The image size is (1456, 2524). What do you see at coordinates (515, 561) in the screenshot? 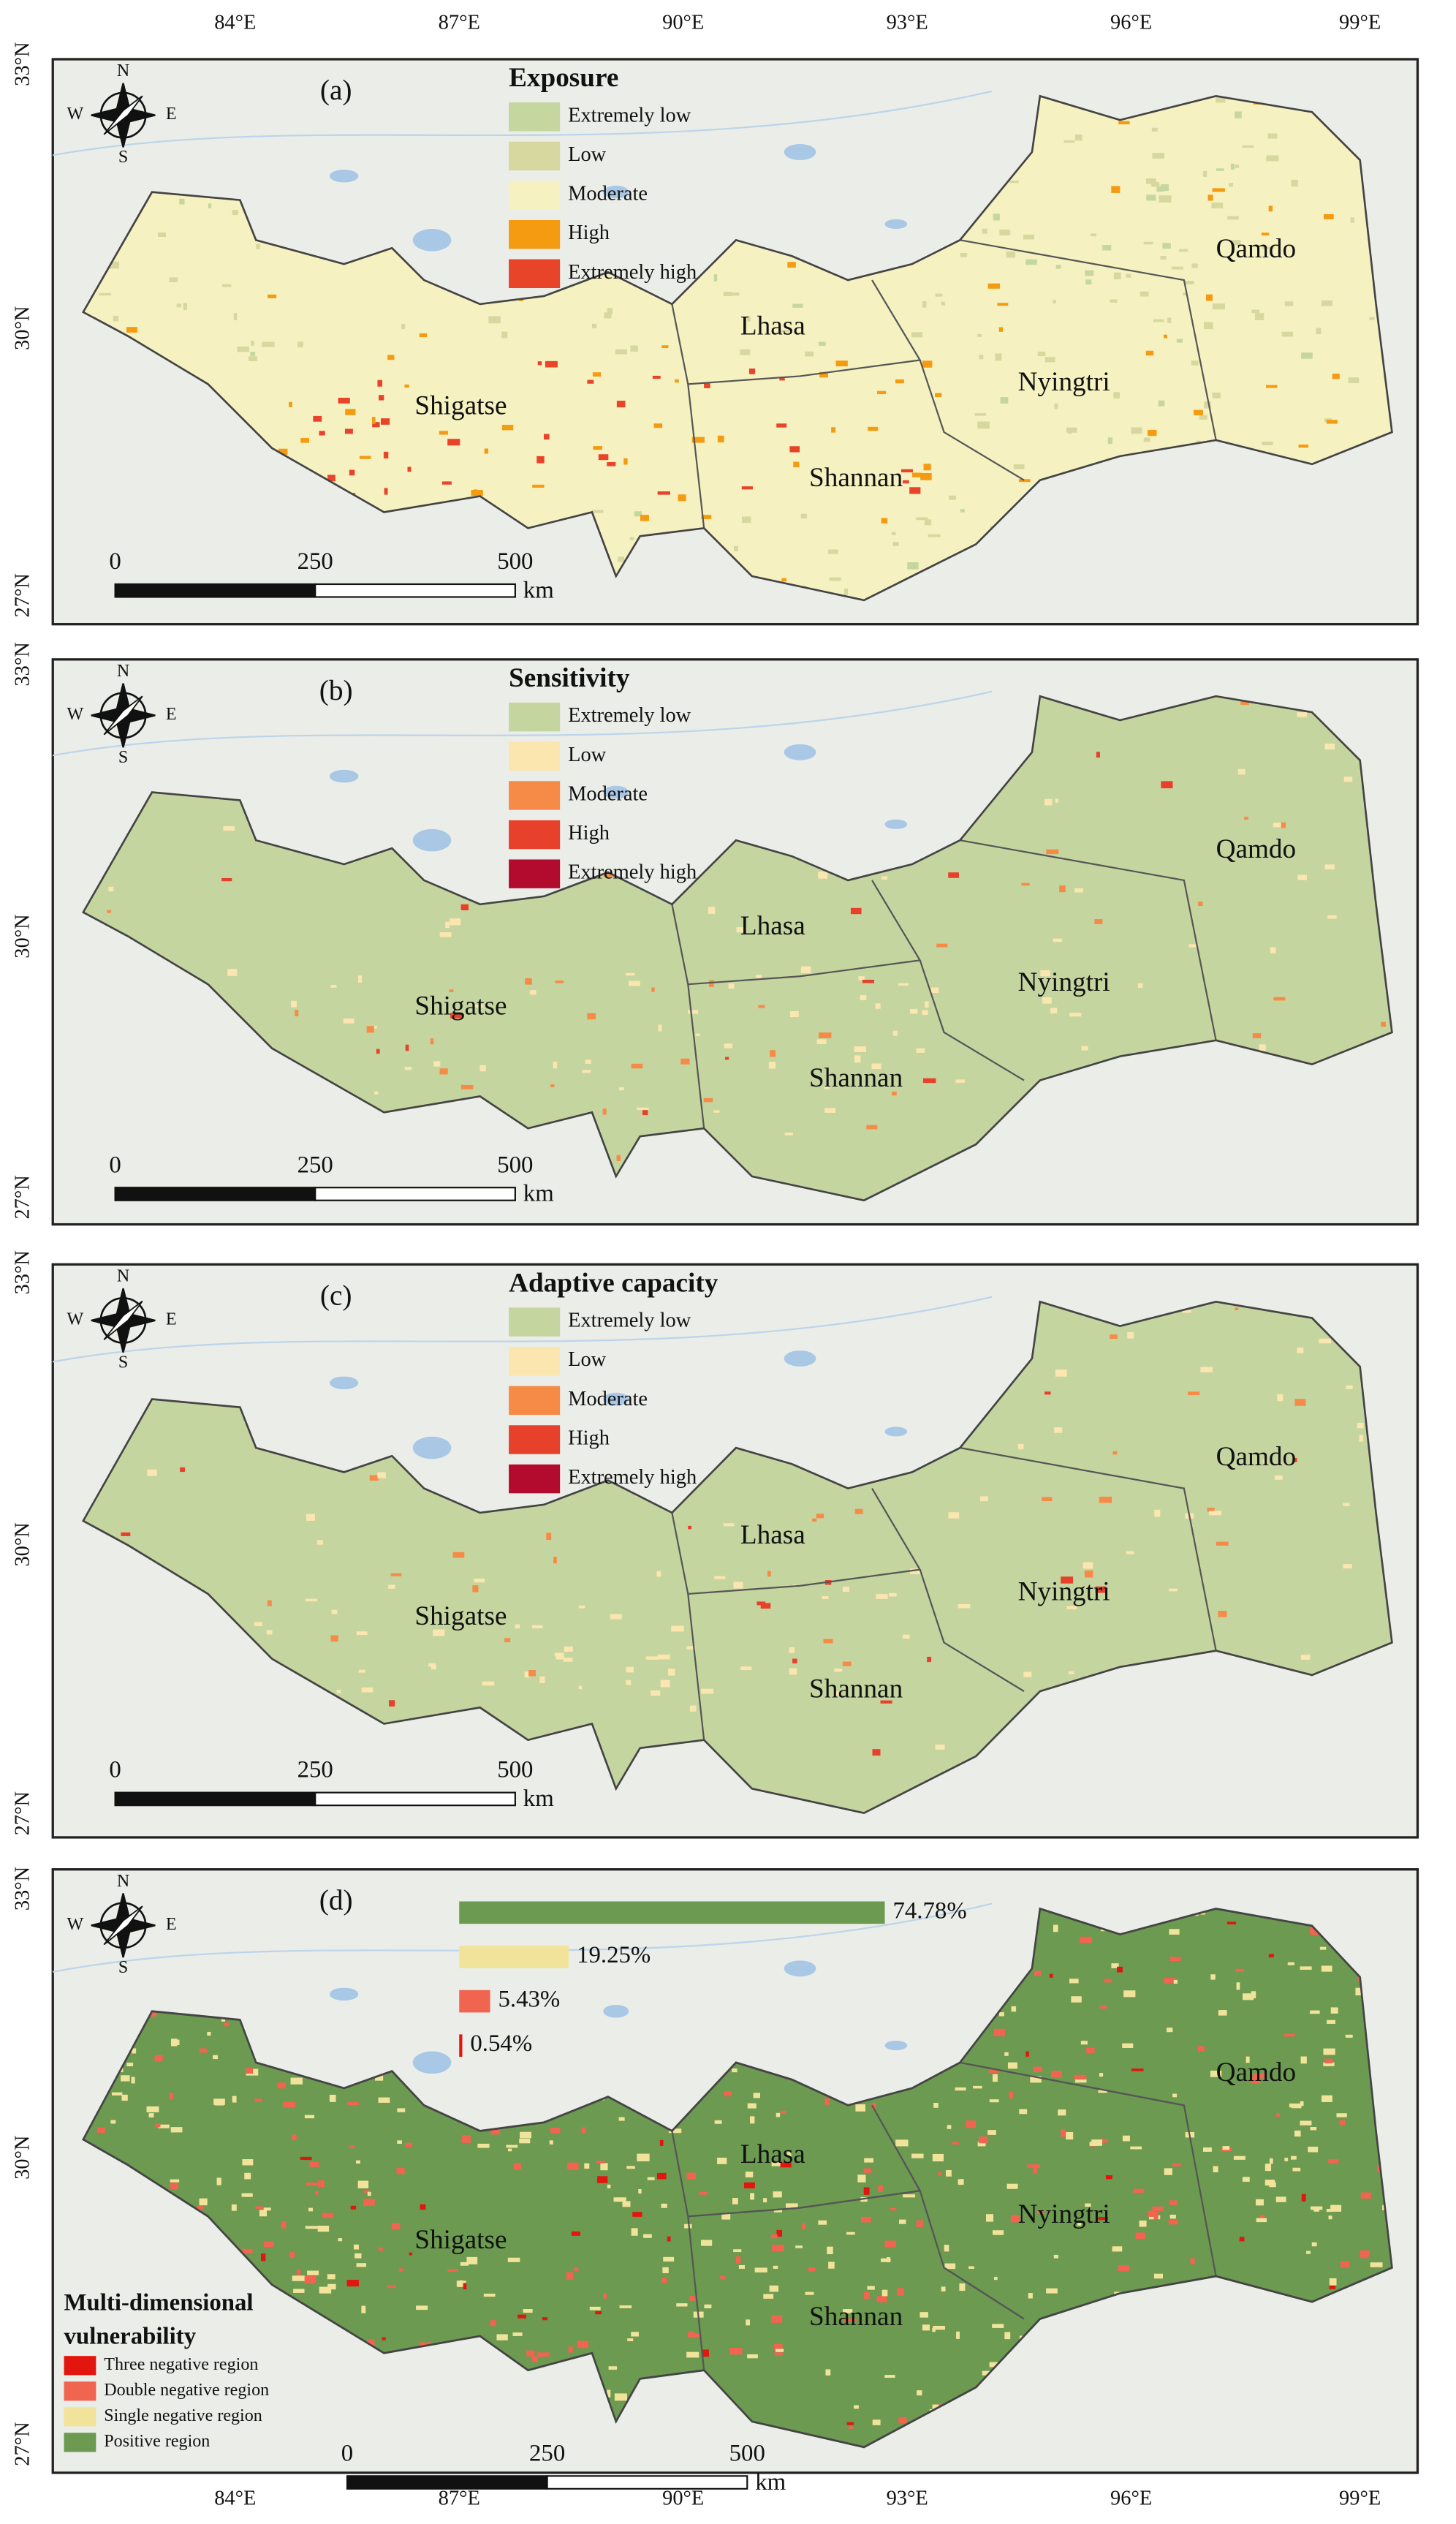
I see `scale-label: 500` at bounding box center [515, 561].